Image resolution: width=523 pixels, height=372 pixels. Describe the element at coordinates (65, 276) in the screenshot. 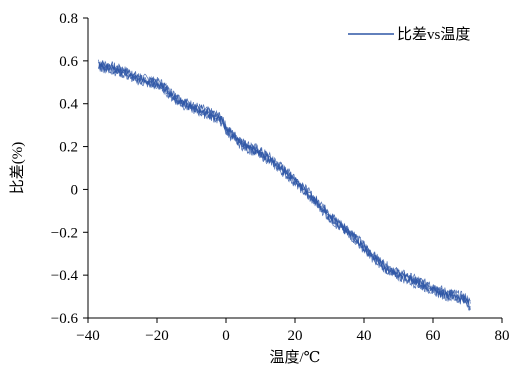

I see `y-tick-label: −0.4` at that location.